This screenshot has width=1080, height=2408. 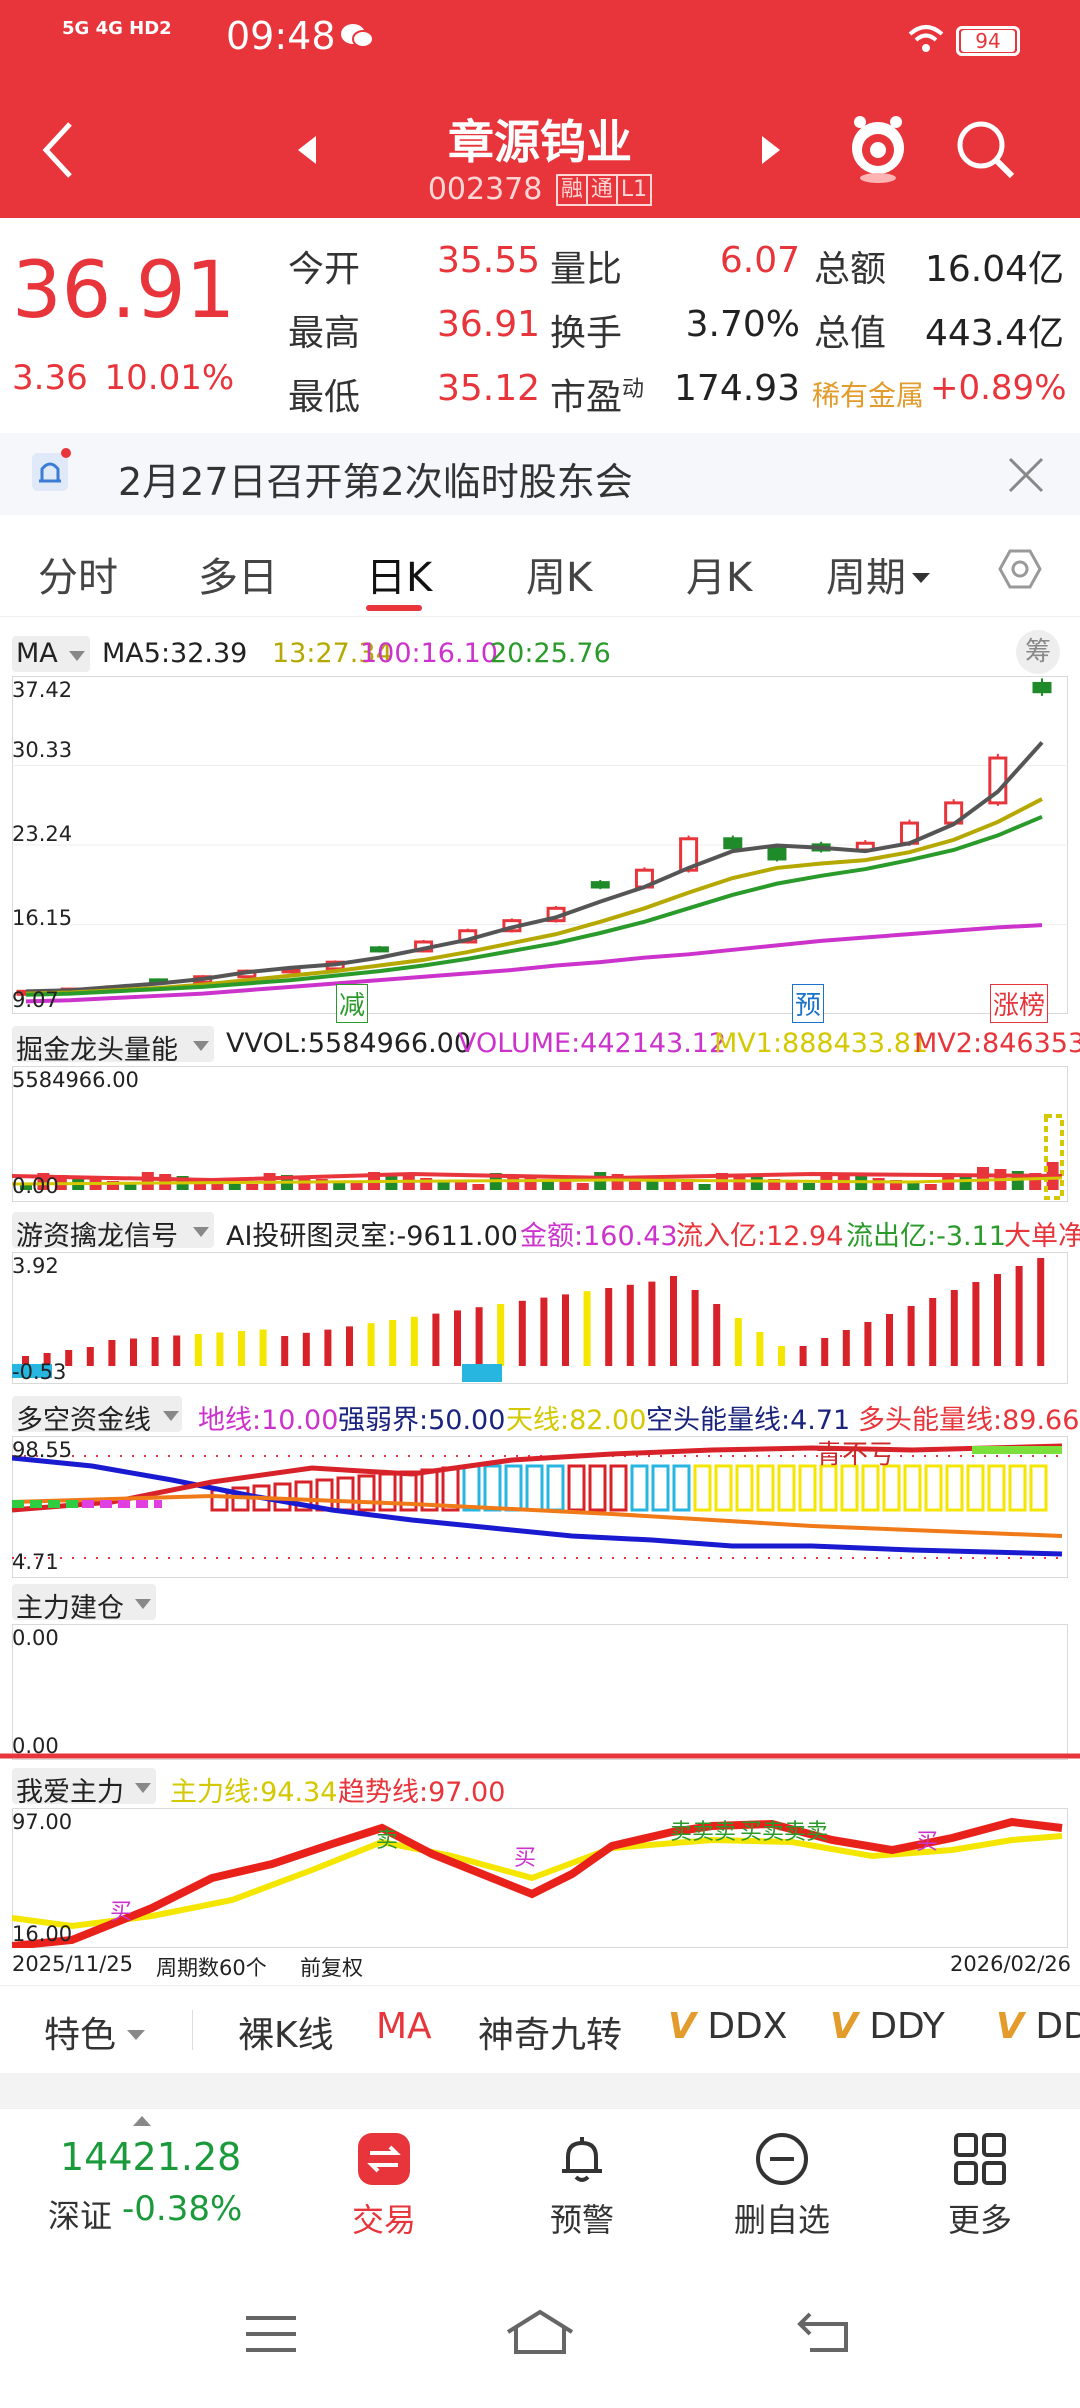 What do you see at coordinates (70, 1792) in the screenshot?
I see `main-force-name: 我爱主力` at bounding box center [70, 1792].